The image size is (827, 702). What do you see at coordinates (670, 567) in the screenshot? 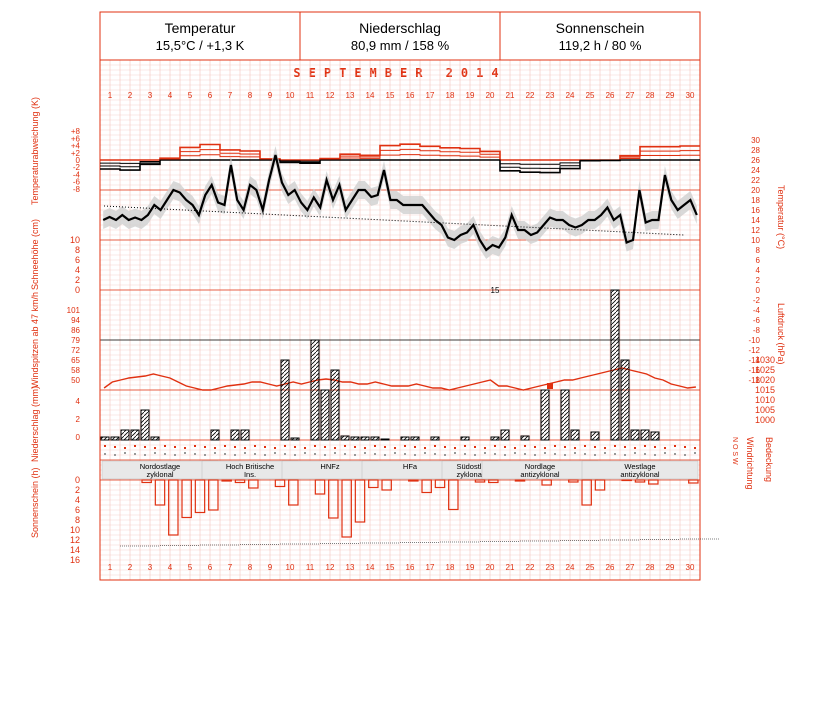
I see `day-label-bottom: 29` at bounding box center [670, 567].